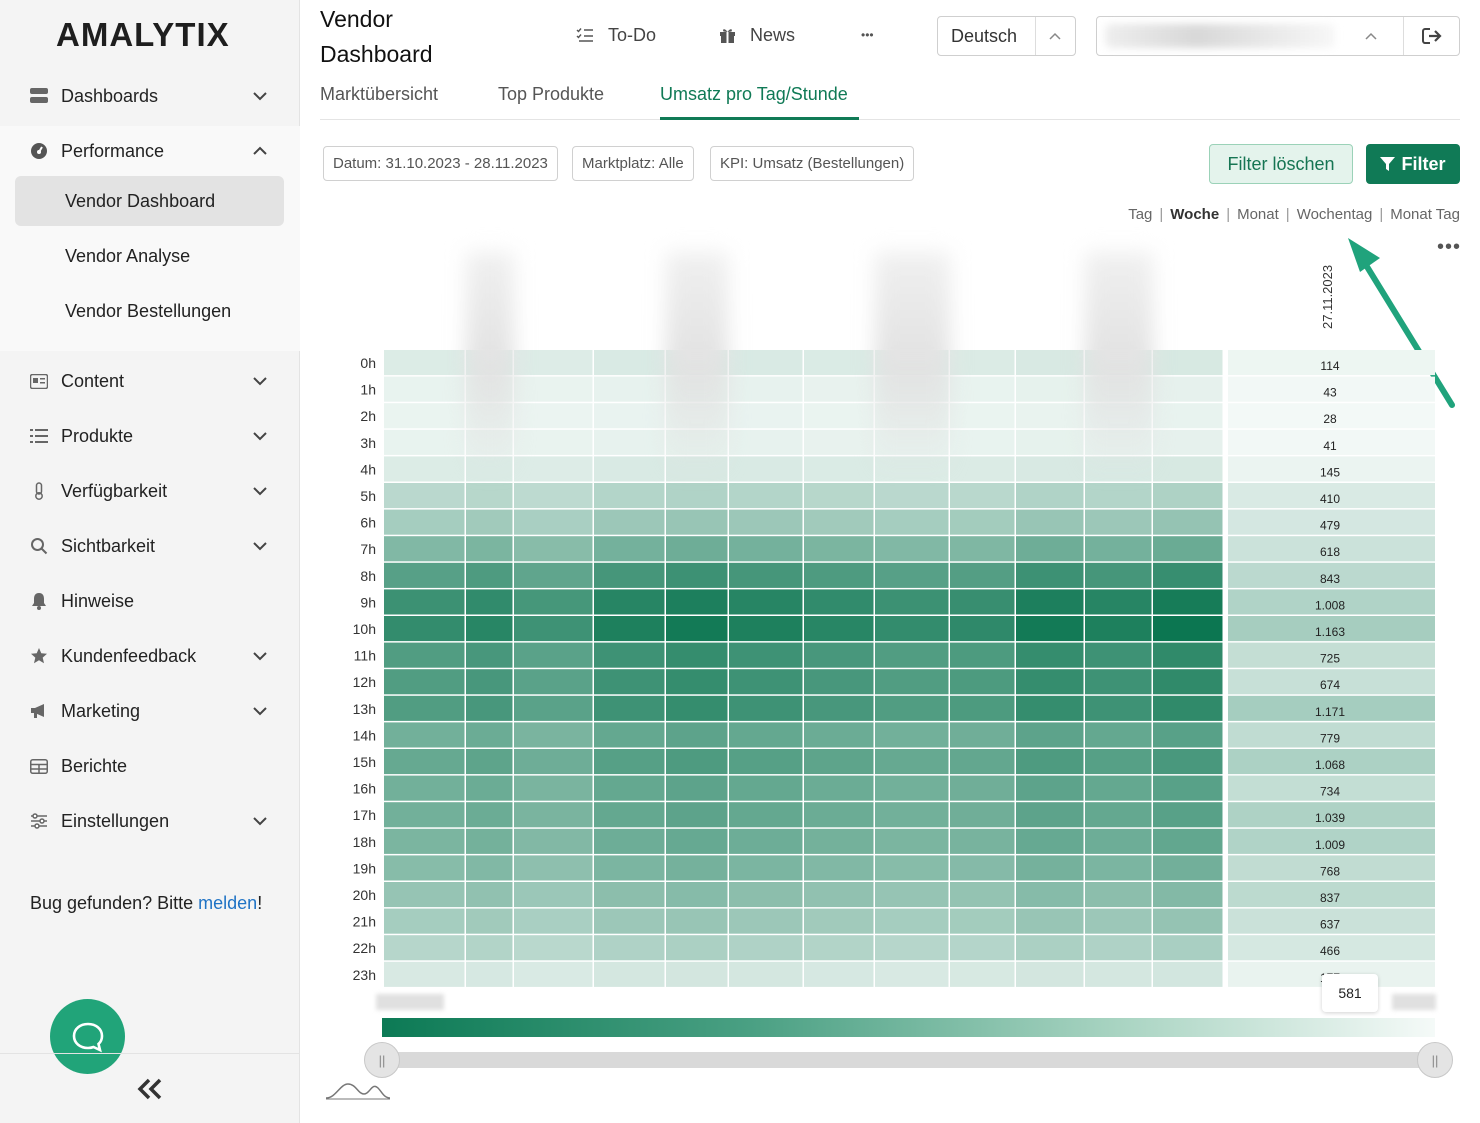  Describe the element at coordinates (143, 34) in the screenshot. I see `app-logo: AMALYTIX` at that location.